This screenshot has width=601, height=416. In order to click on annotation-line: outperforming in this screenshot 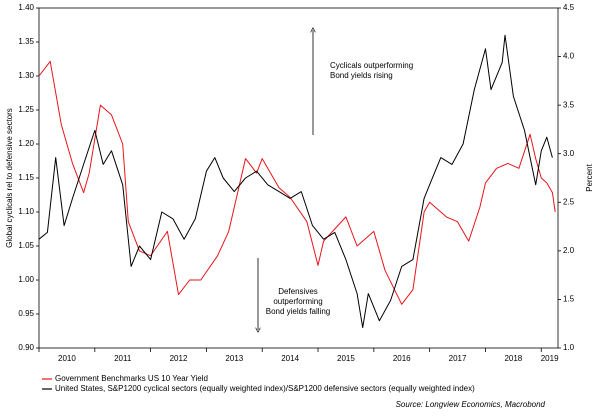, I will do `click(297, 301)`.